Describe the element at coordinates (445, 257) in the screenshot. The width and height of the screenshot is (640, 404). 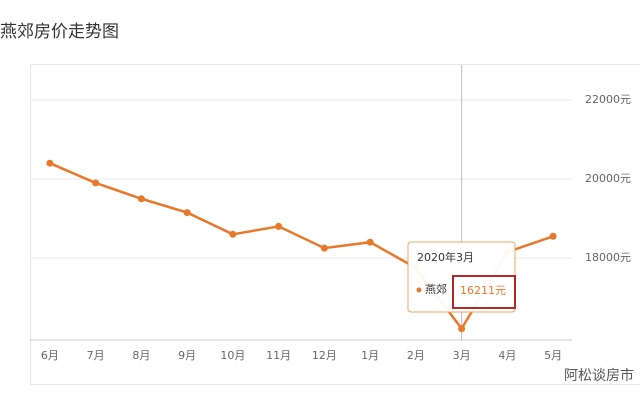
I see `tooltip-title: 2020年3月` at that location.